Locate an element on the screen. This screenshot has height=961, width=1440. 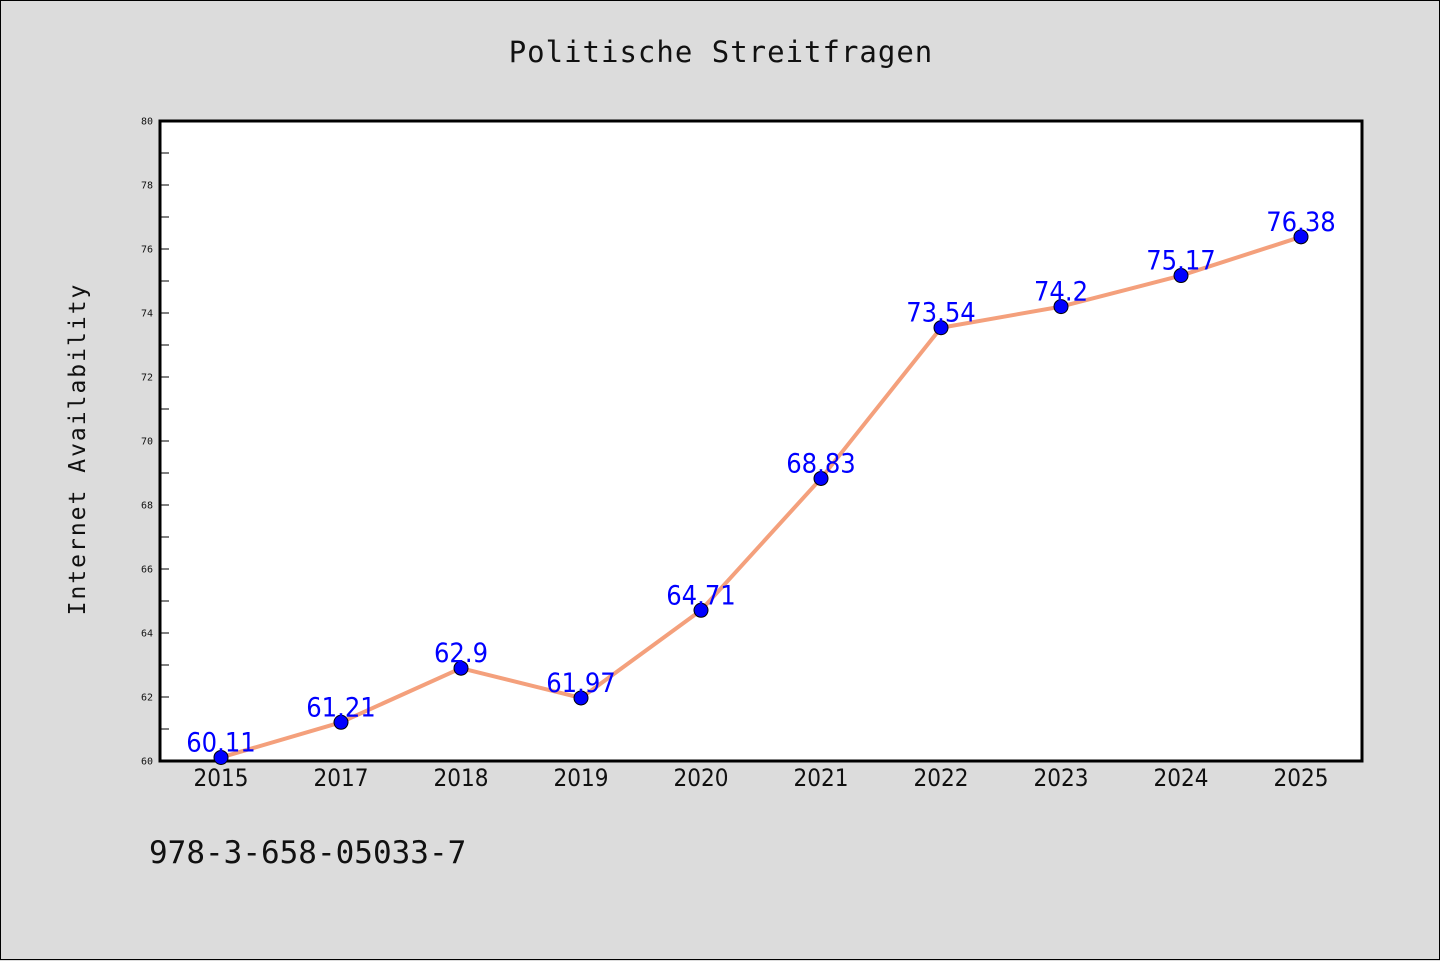
chart-title: Politische Streitfragen is located at coordinates (721, 52).